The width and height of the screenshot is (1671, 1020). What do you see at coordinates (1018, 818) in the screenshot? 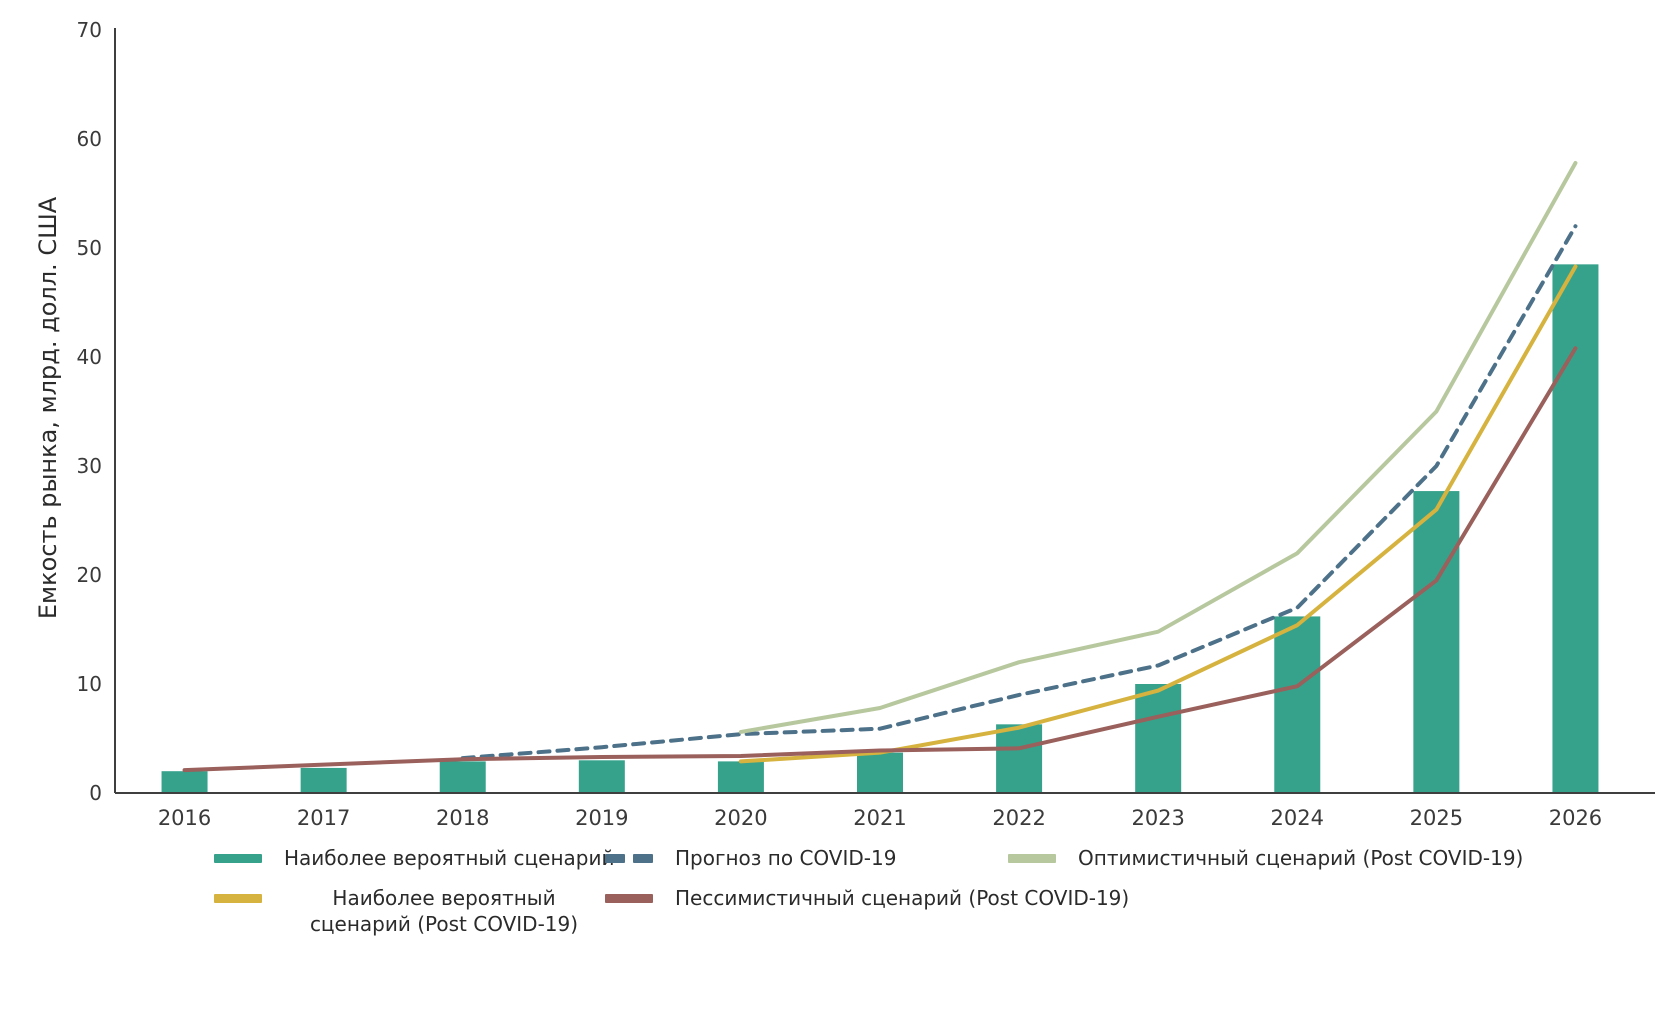
I see `x-tick-label: 2022` at bounding box center [1018, 818].